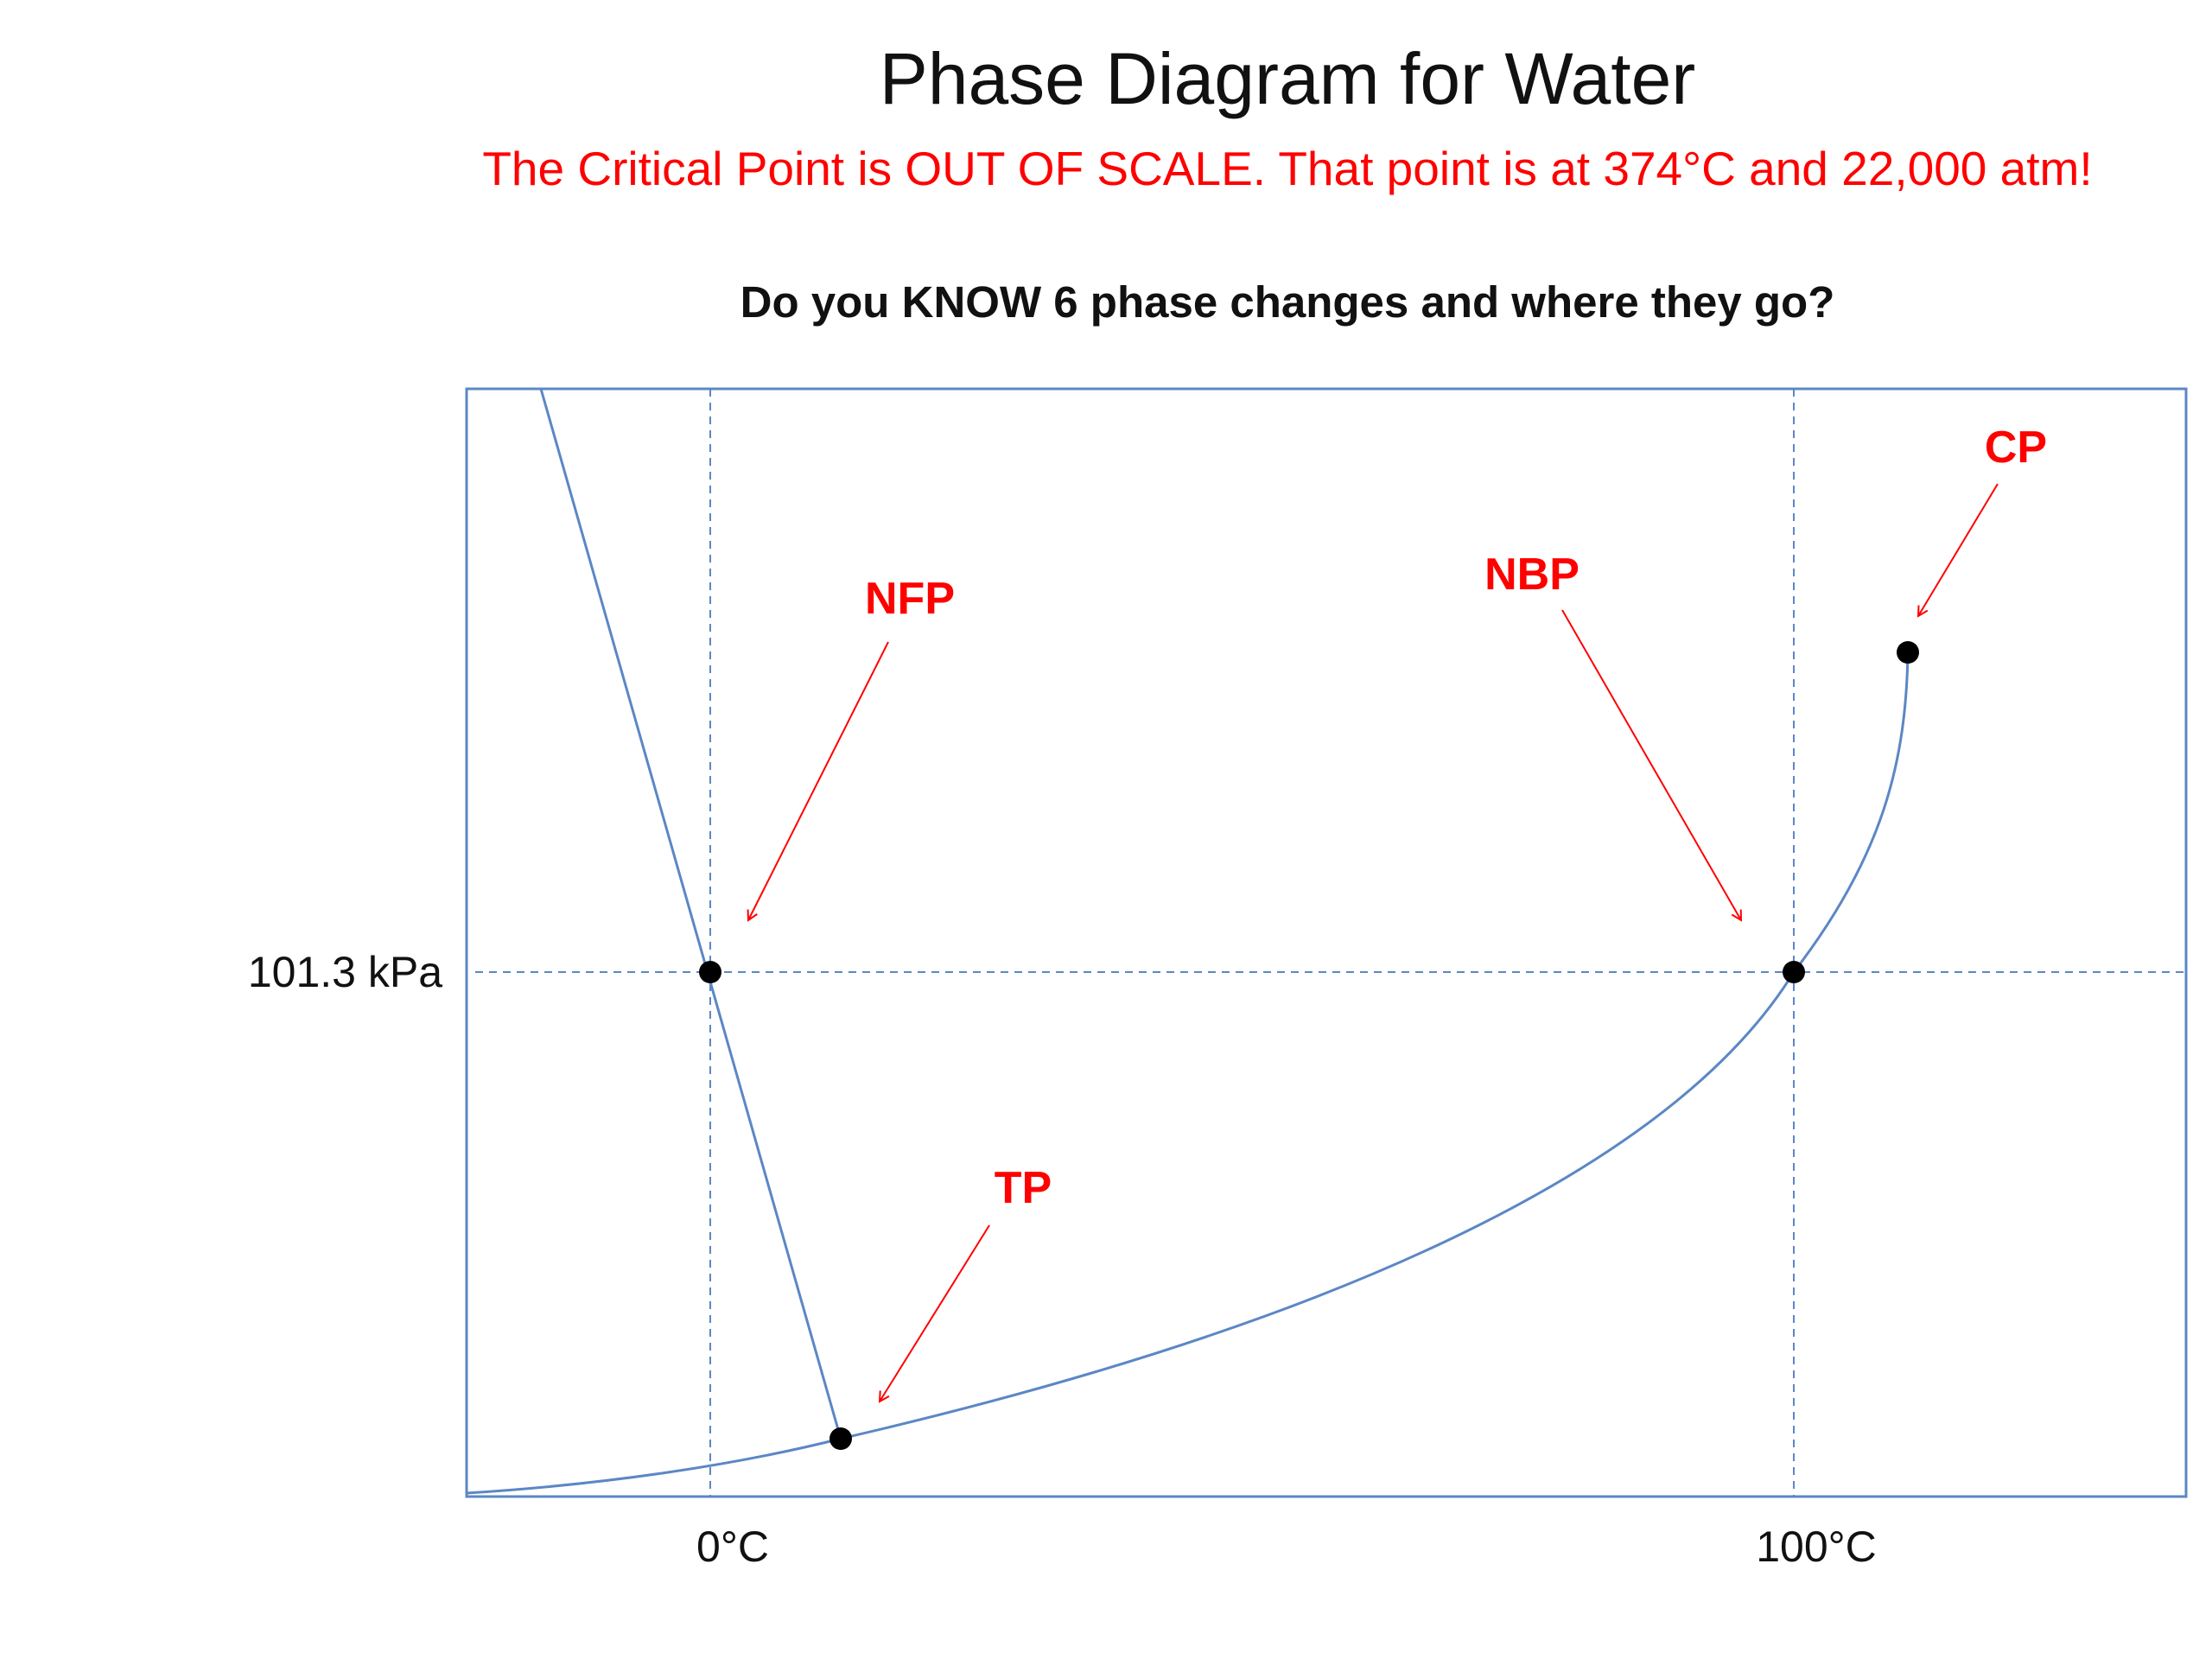  Describe the element at coordinates (1287, 78) in the screenshot. I see `page-title: Phase Diagram for Water` at that location.